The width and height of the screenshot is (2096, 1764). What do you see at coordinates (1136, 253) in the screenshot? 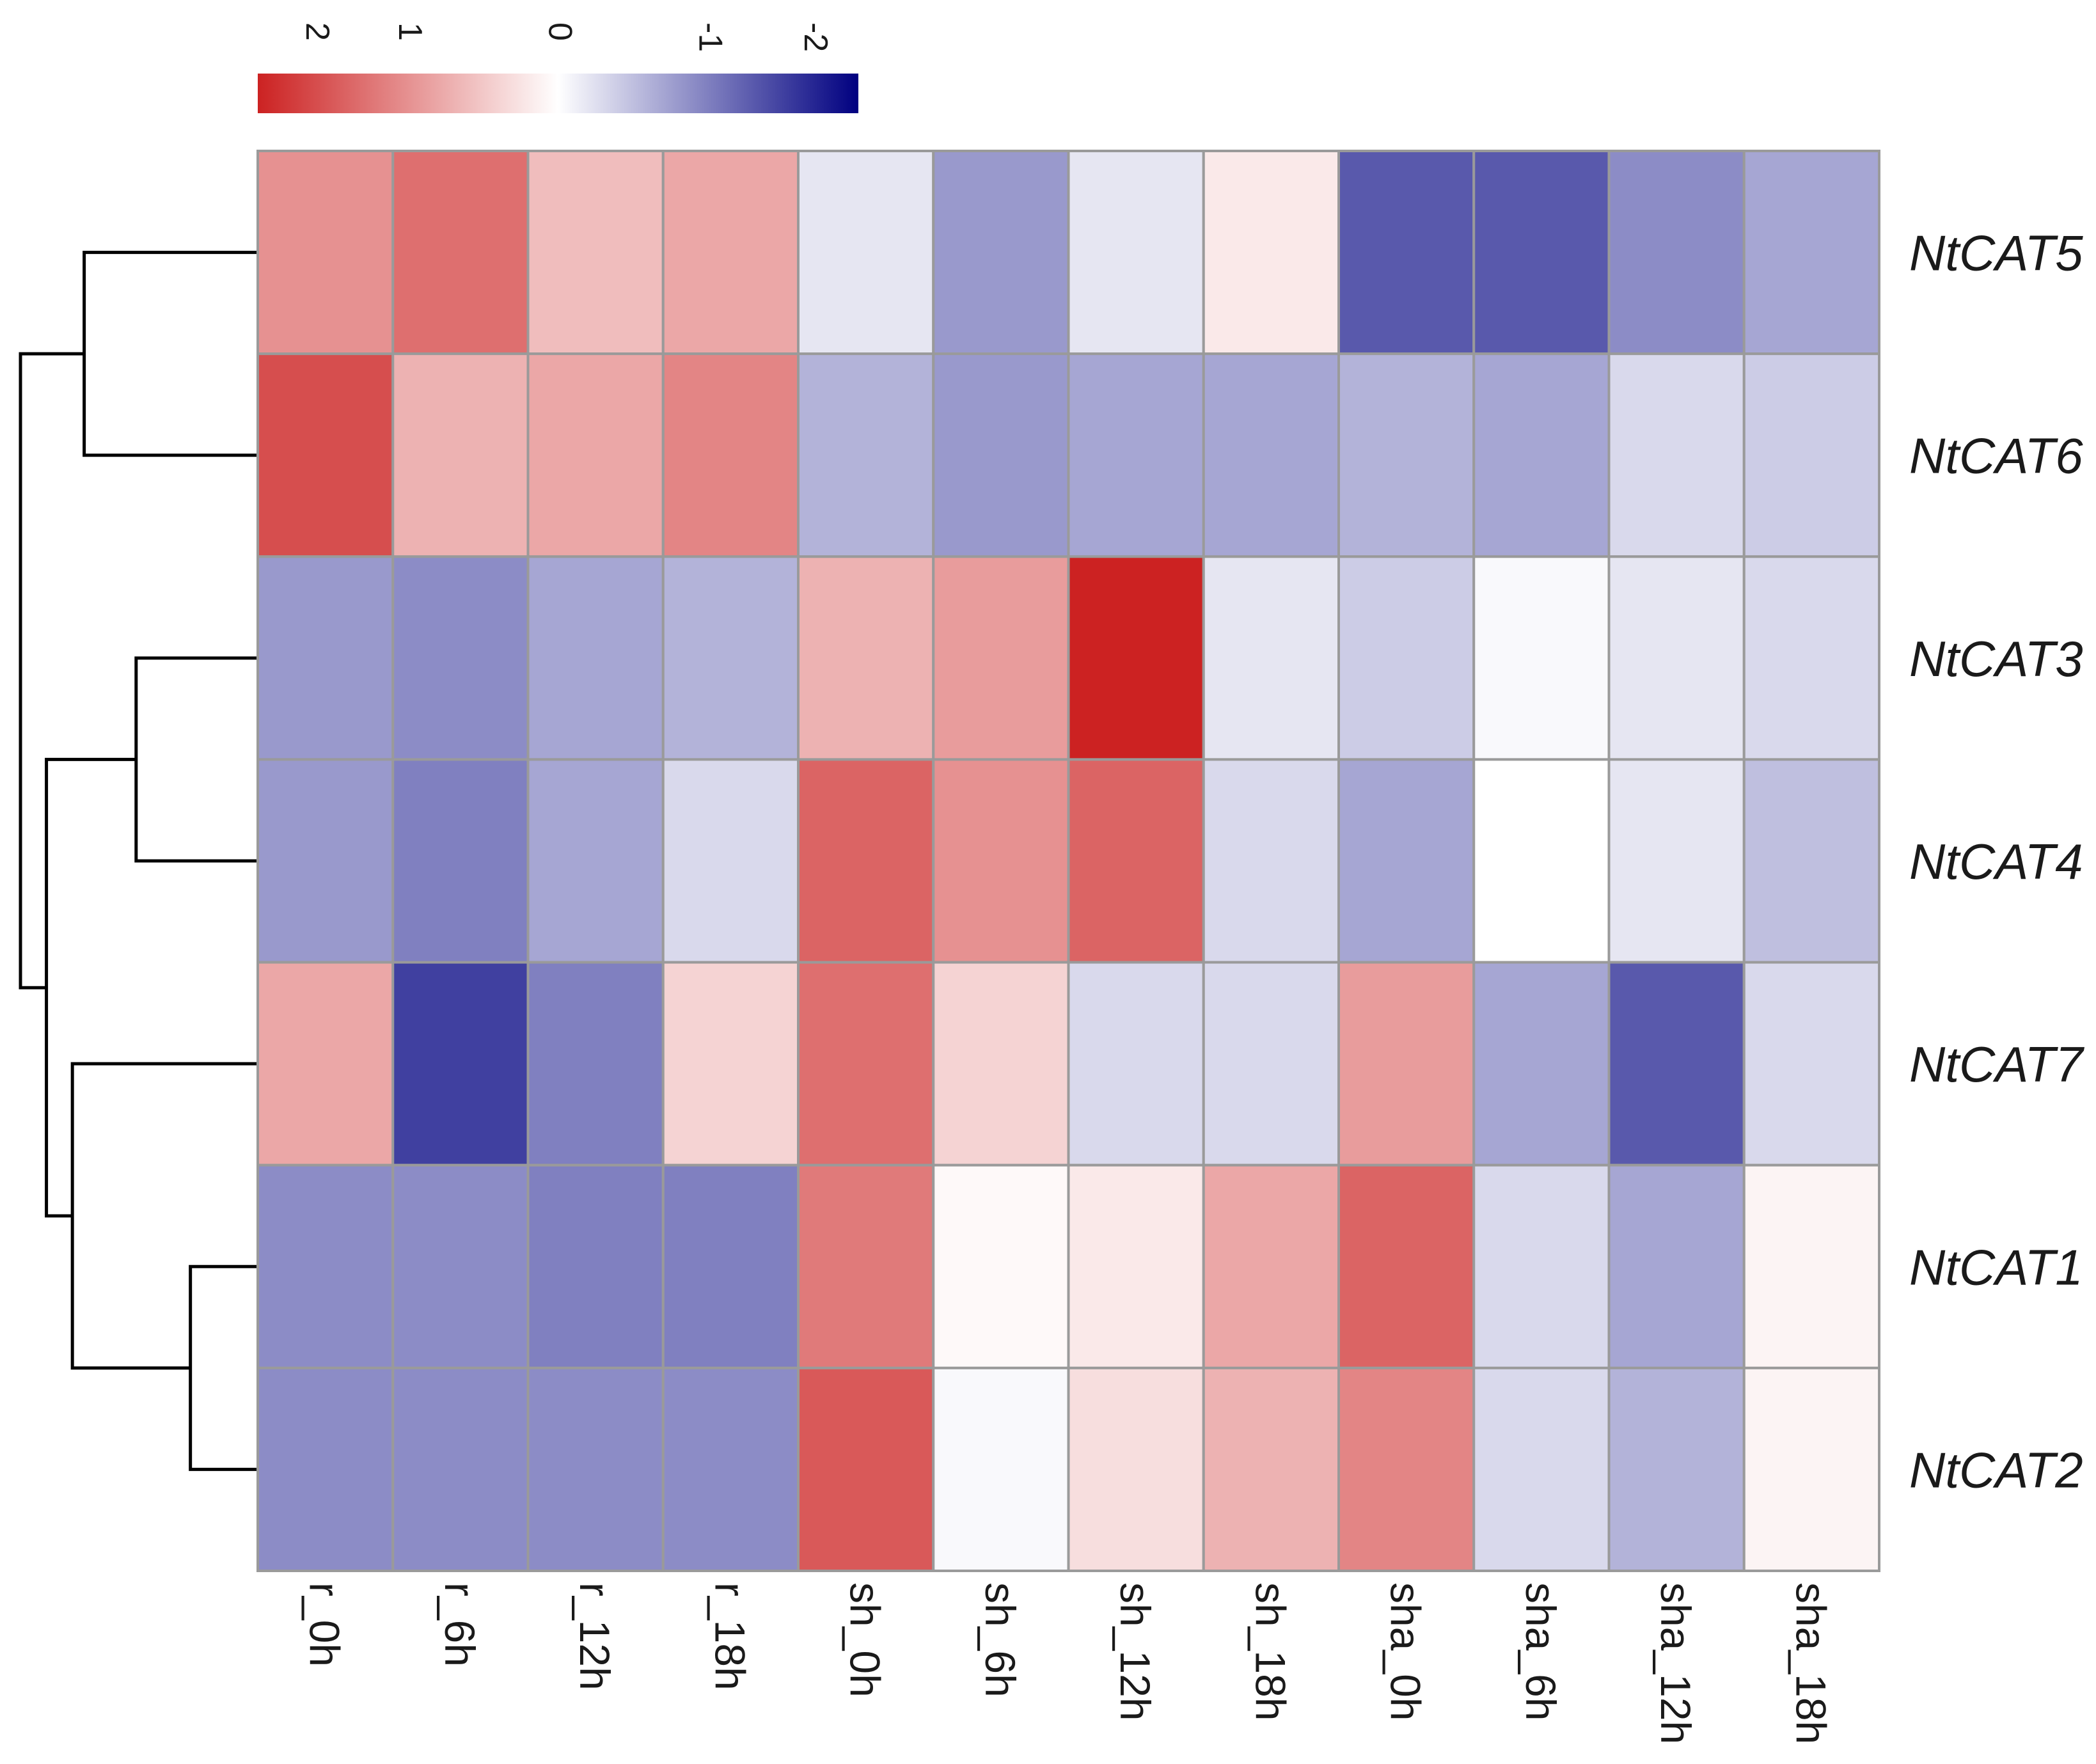
I see `heatmap-cell-NtCAT5-sh_12h` at bounding box center [1136, 253].